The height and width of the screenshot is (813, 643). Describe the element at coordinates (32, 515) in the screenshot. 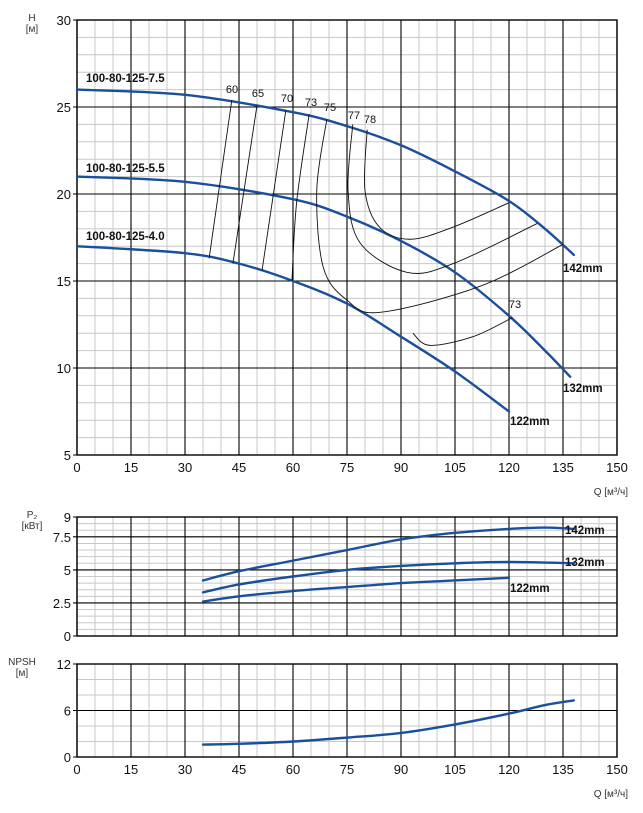

I see `y-axis-label: P₂` at that location.